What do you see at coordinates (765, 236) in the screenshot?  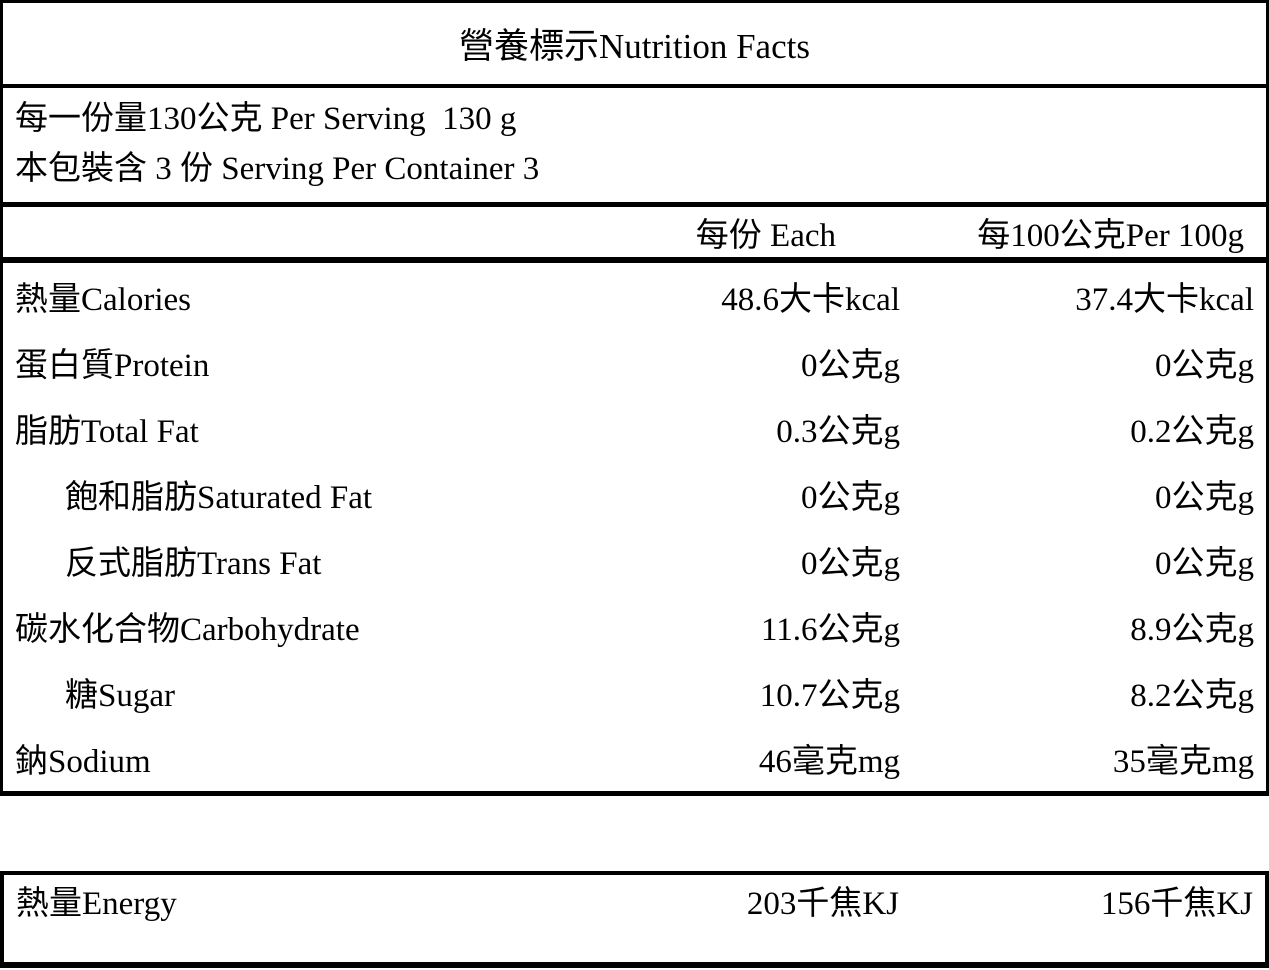 I see `column-header-each: 每份 Each` at bounding box center [765, 236].